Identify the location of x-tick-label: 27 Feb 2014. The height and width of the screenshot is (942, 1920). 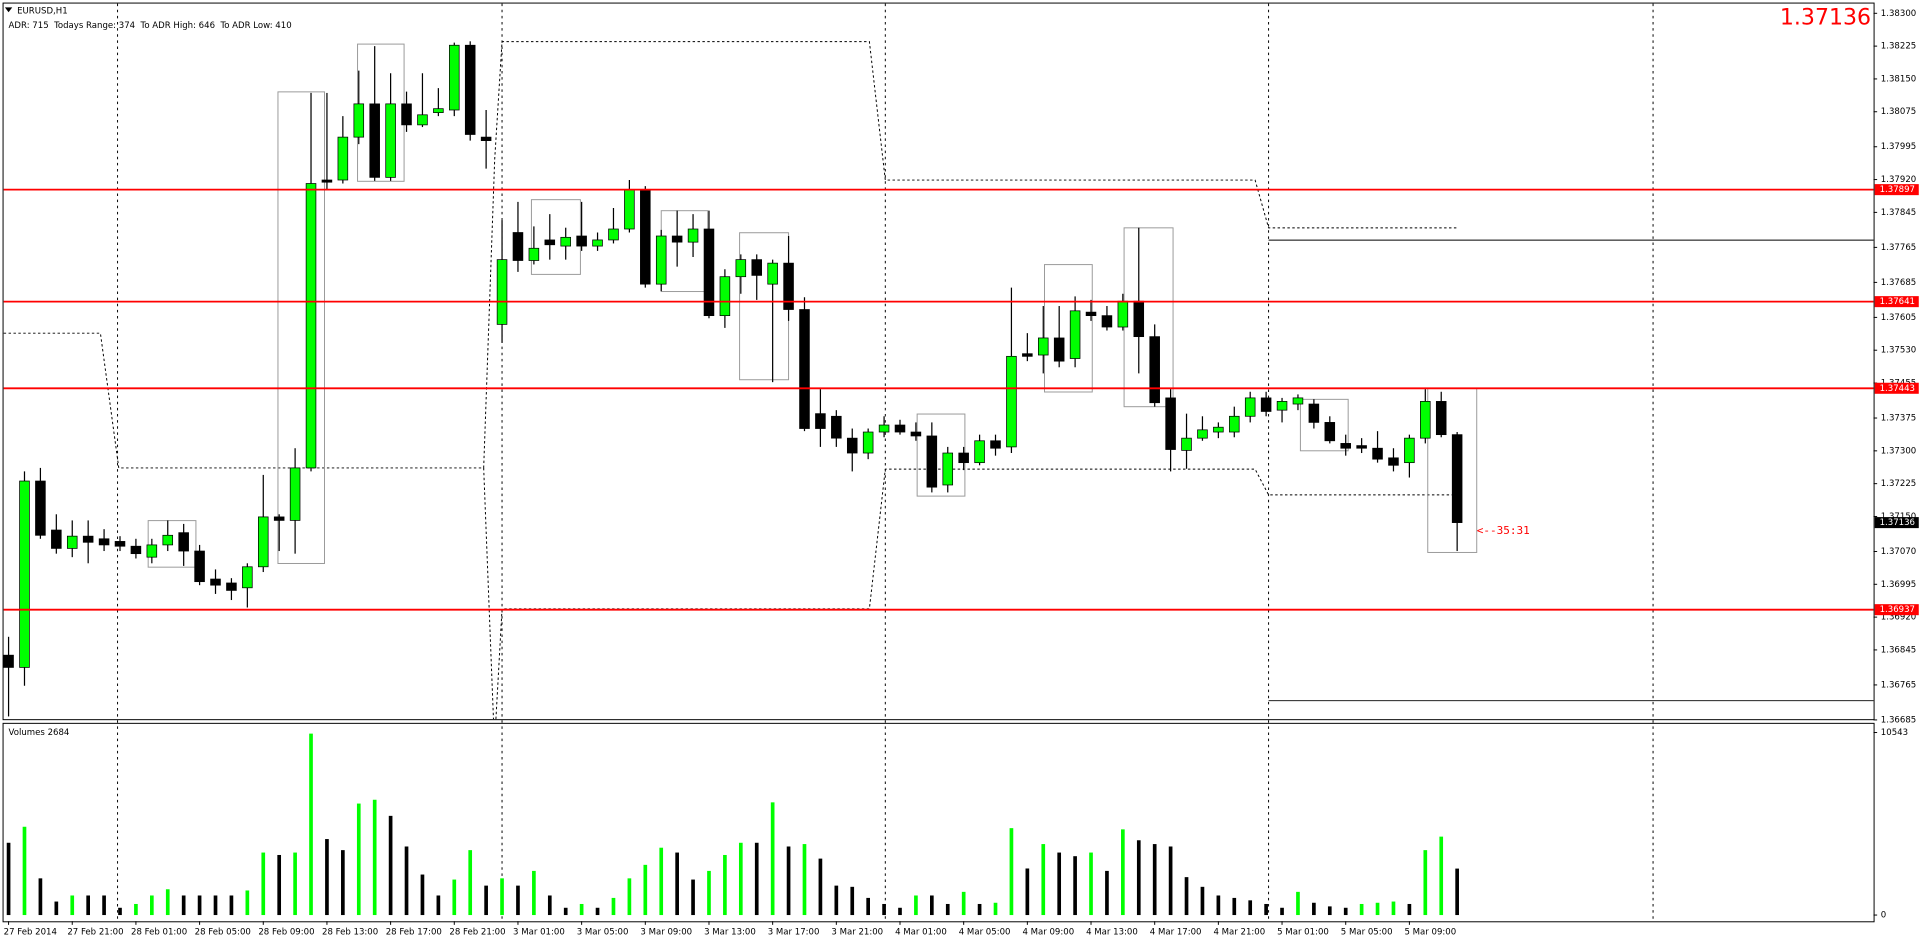
(30, 933).